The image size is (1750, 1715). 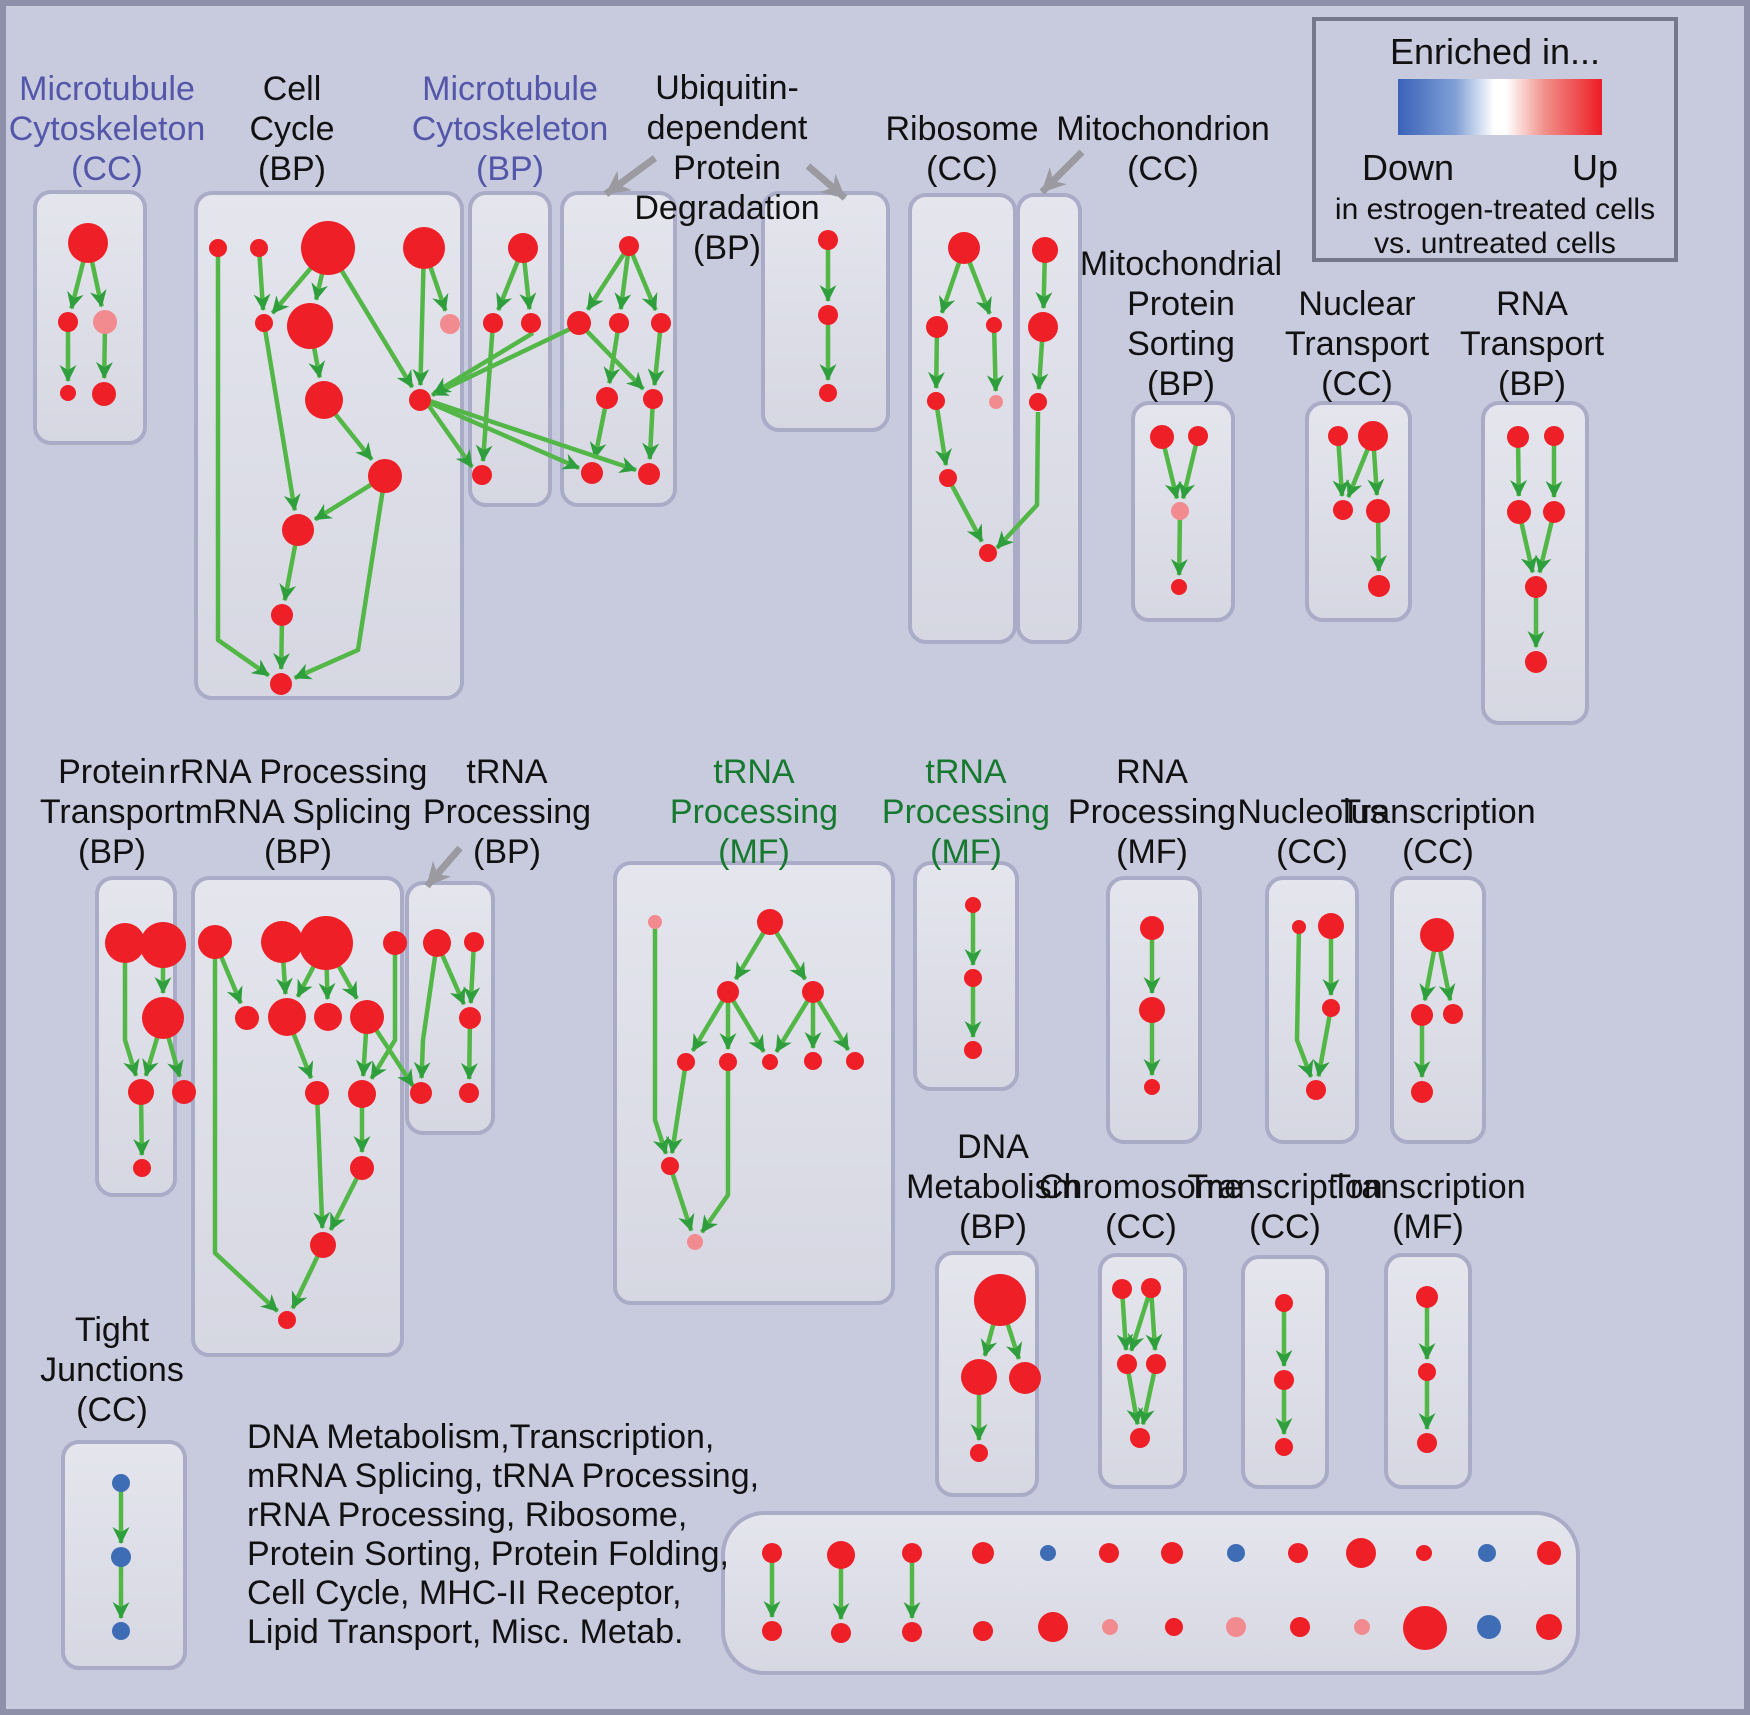 I want to click on cross-link-mtbp-to-cellcycle-hub, so click(x=483, y=363).